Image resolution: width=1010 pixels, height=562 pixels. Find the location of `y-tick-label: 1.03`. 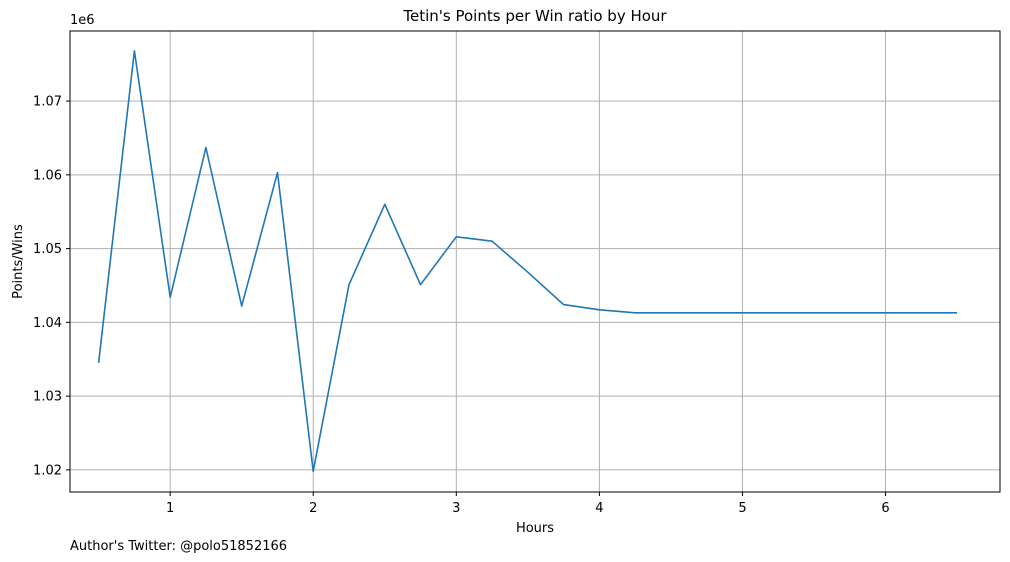

y-tick-label: 1.03 is located at coordinates (47, 397).